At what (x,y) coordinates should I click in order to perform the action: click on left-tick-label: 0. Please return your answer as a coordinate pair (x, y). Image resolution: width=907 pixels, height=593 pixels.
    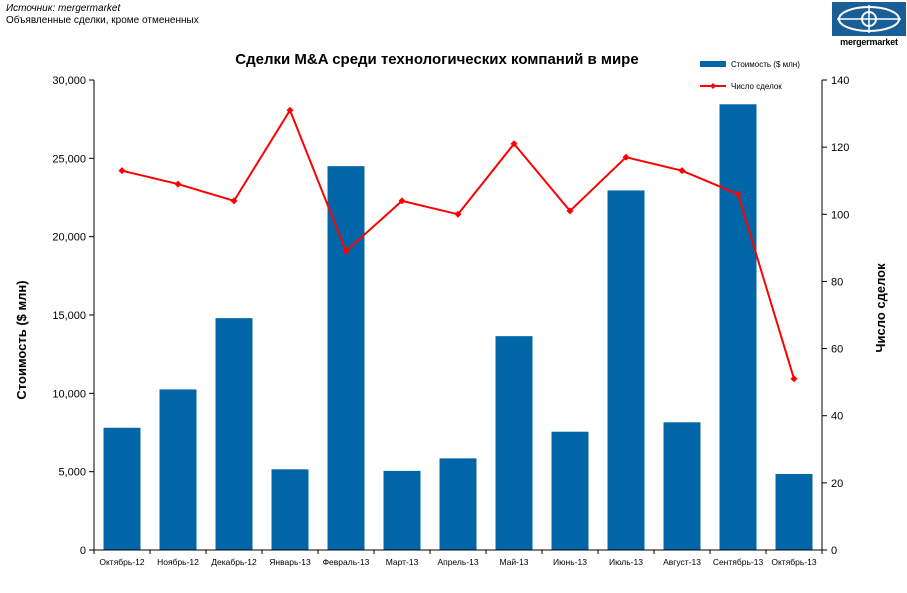
    Looking at the image, I should click on (83, 551).